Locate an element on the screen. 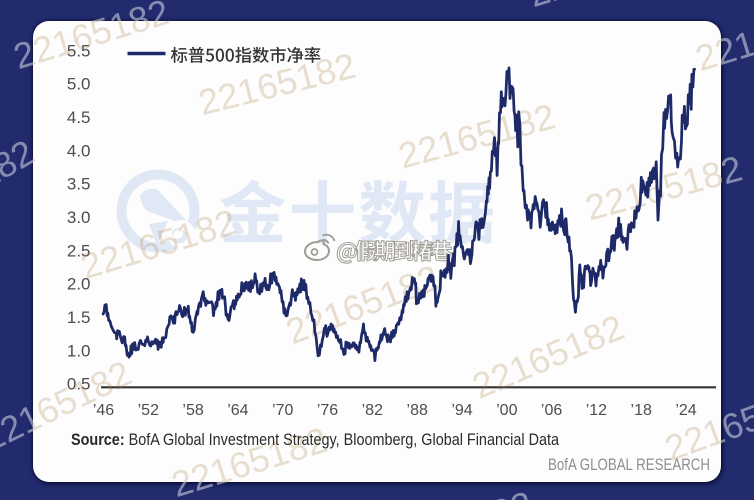 The image size is (754, 500). svg-text: 1.5 is located at coordinates (79, 317).